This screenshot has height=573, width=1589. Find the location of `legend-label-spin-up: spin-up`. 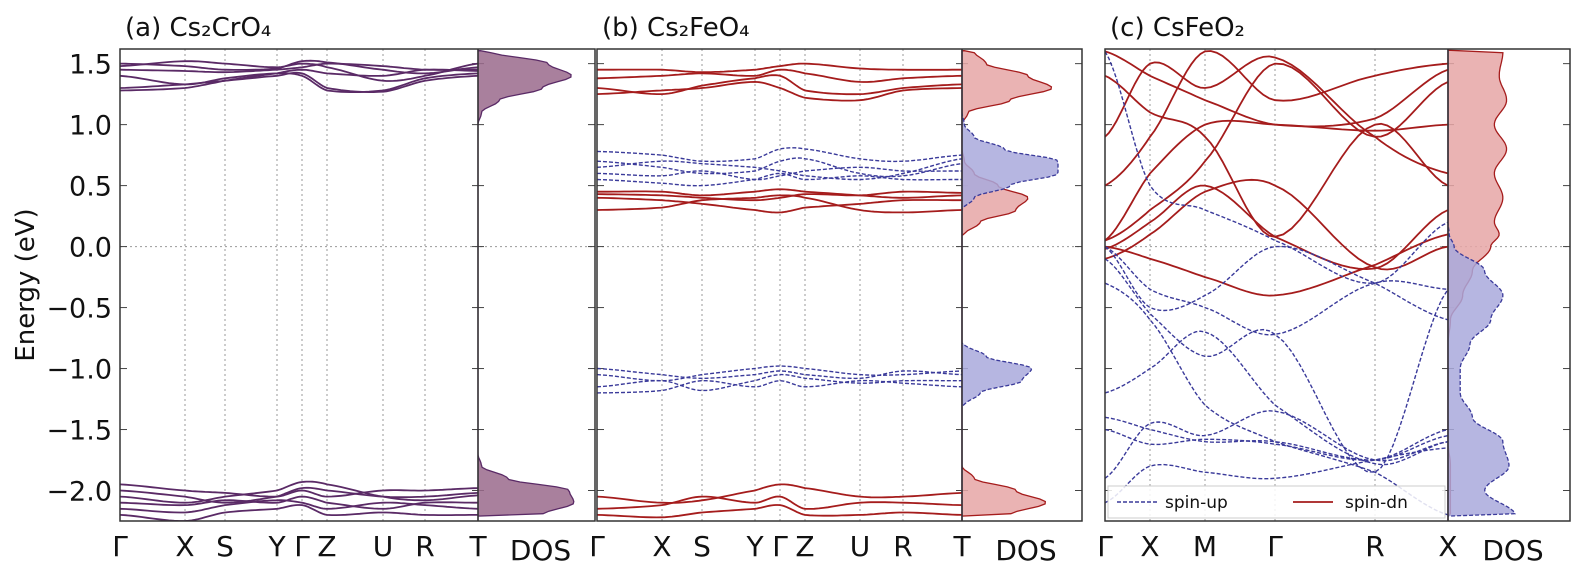

legend-label-spin-up: spin-up is located at coordinates (1196, 503).